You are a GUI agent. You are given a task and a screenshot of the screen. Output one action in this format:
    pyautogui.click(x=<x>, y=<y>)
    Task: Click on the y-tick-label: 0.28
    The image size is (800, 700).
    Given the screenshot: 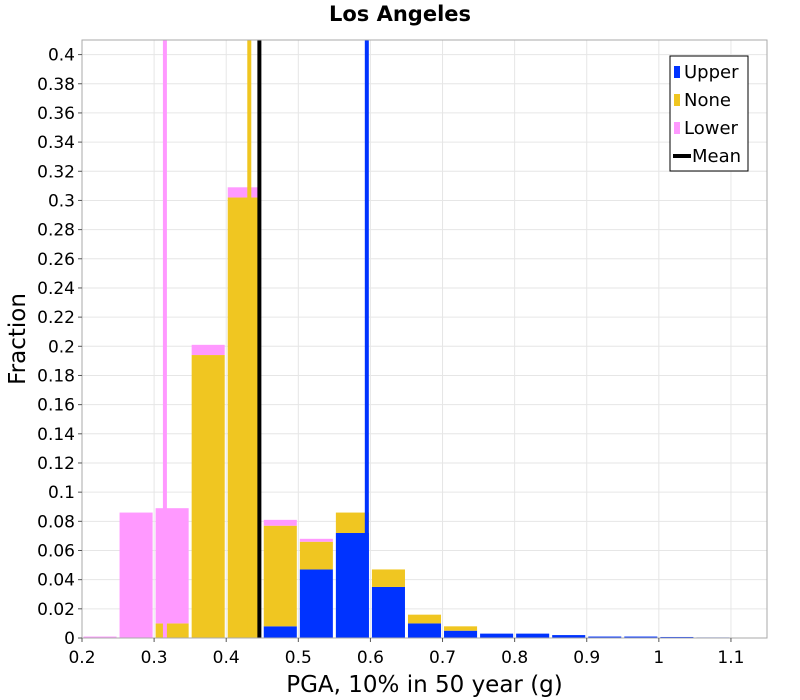 What is the action you would take?
    pyautogui.click(x=56, y=231)
    